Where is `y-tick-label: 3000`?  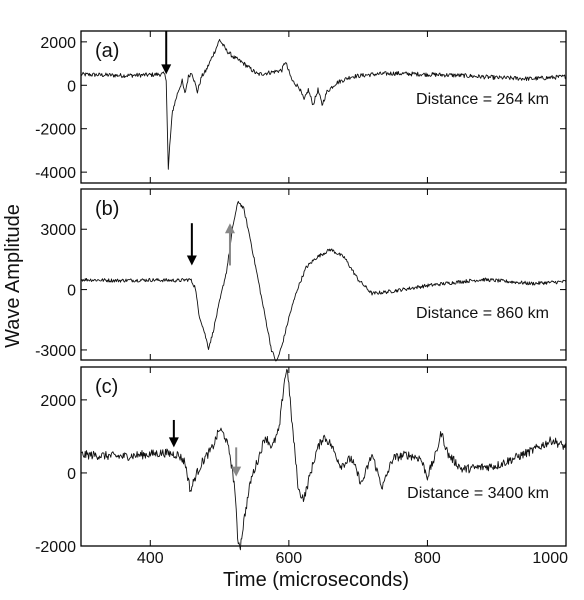
y-tick-label: 3000 is located at coordinates (58, 230).